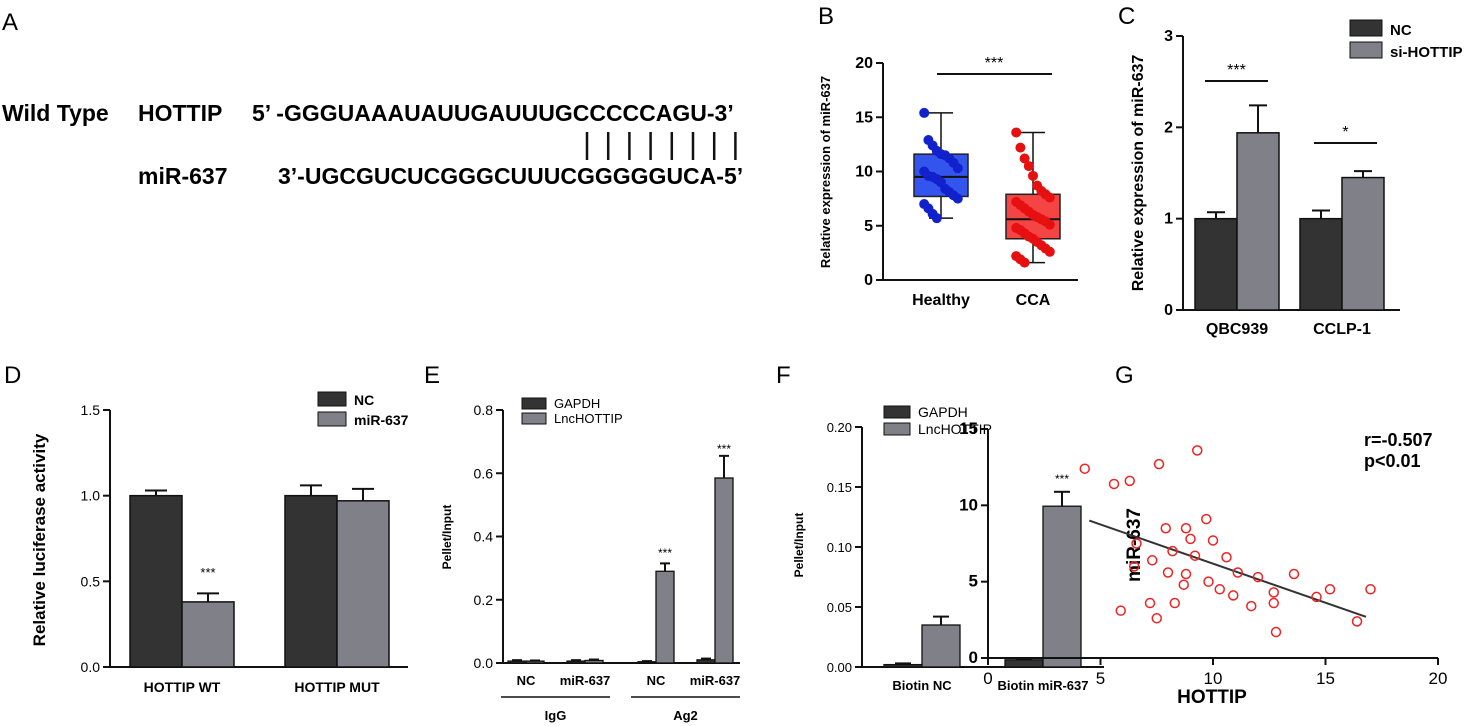 Image resolution: width=1465 pixels, height=726 pixels. What do you see at coordinates (987, 678) in the screenshot?
I see `g-x-tick-label: 0` at bounding box center [987, 678].